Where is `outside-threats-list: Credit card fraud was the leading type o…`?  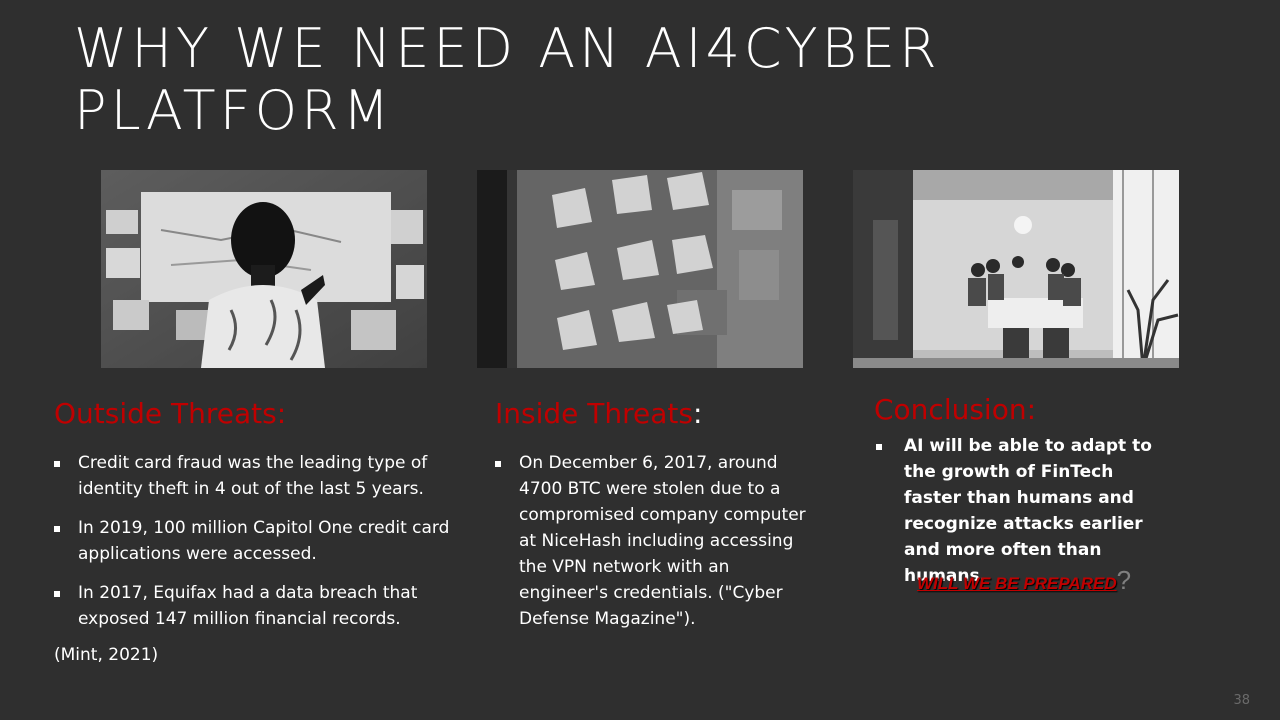 outside-threats-list: Credit card fraud was the leading type o… is located at coordinates (254, 547).